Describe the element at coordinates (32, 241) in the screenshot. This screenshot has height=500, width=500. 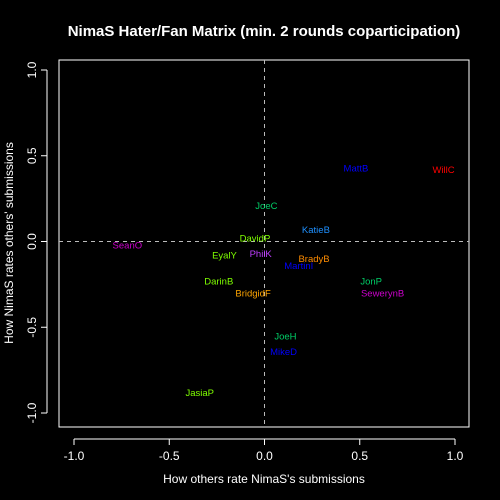
I see `y-tick-label: 0.0` at that location.